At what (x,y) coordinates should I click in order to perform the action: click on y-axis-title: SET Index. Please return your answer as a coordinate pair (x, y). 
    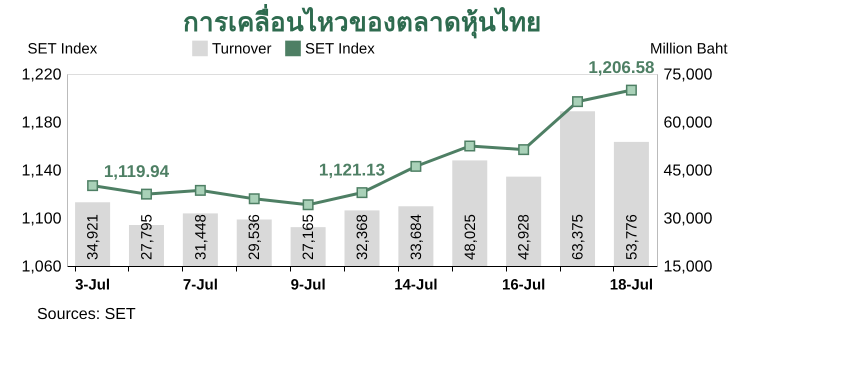
    Looking at the image, I should click on (63, 49).